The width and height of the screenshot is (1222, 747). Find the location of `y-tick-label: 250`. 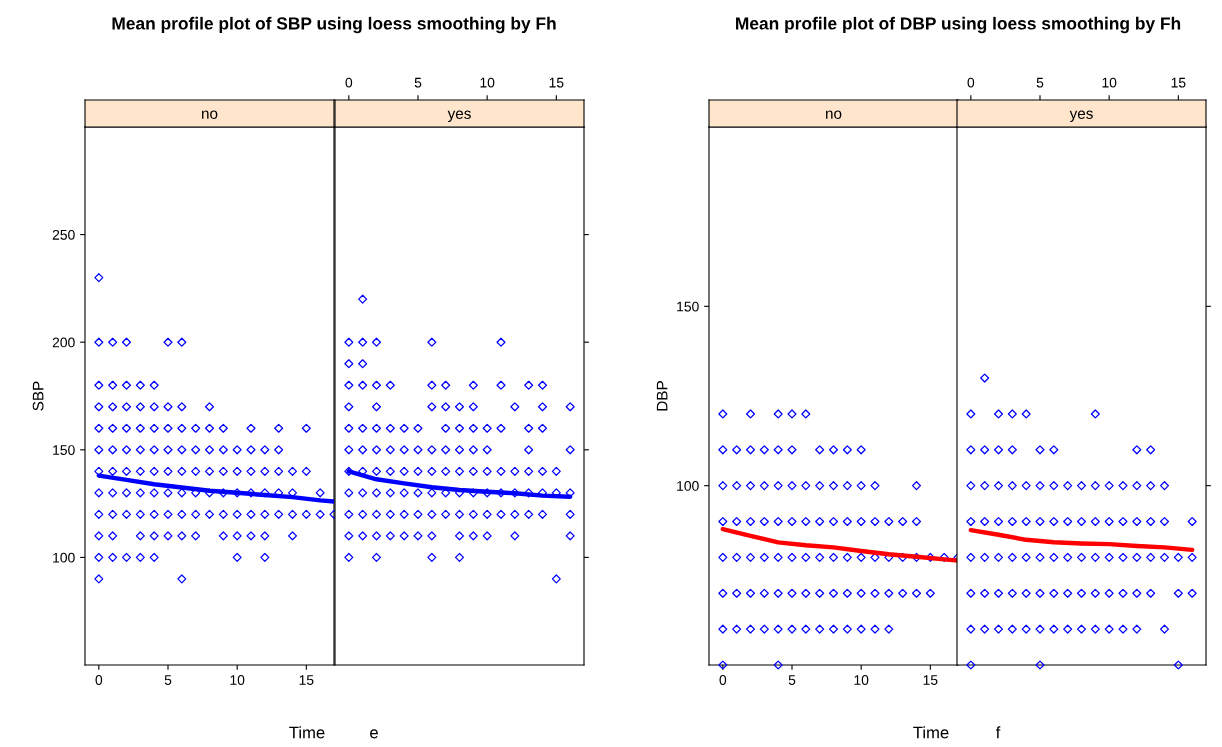

y-tick-label: 250 is located at coordinates (63, 234).